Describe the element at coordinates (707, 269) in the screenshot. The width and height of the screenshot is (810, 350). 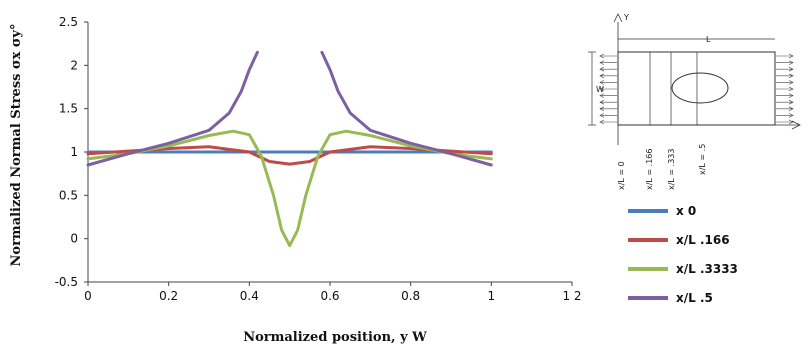
I see `legend-label-2: x/L .3333` at that location.